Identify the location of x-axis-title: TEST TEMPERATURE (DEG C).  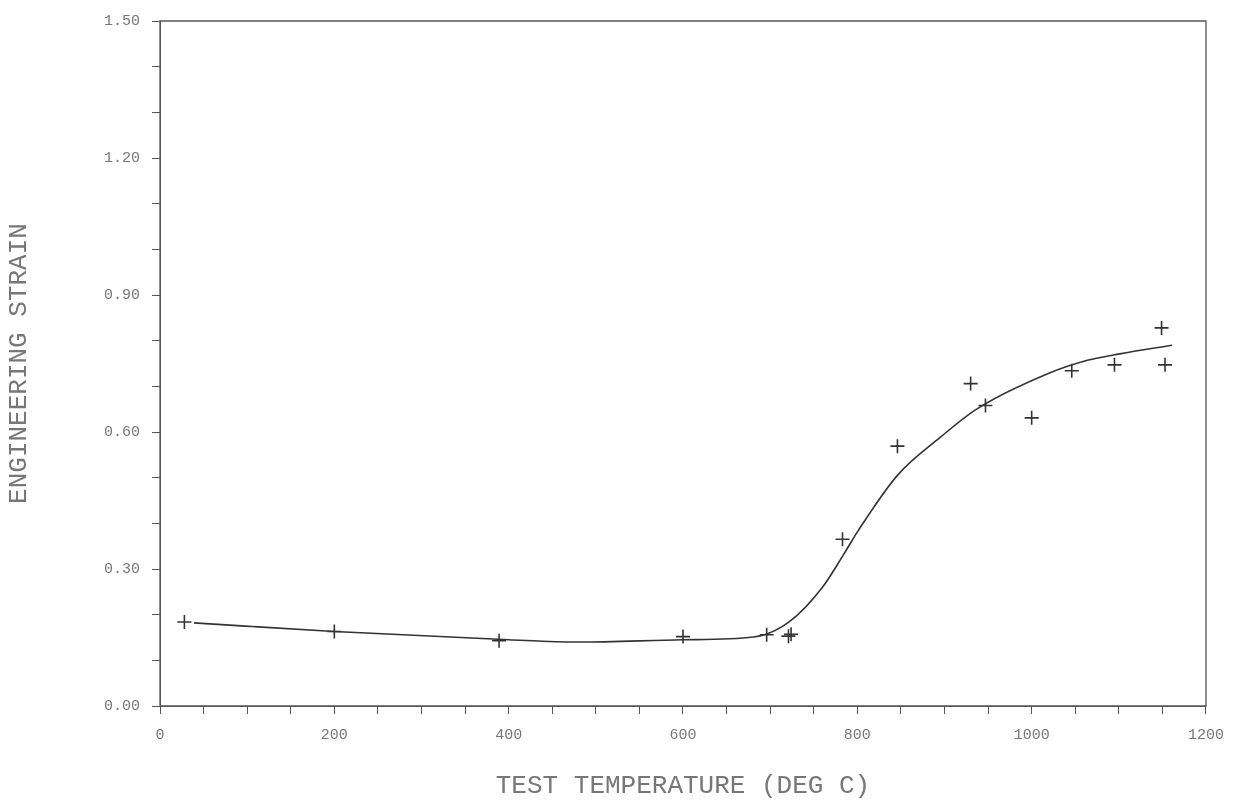
(683, 786).